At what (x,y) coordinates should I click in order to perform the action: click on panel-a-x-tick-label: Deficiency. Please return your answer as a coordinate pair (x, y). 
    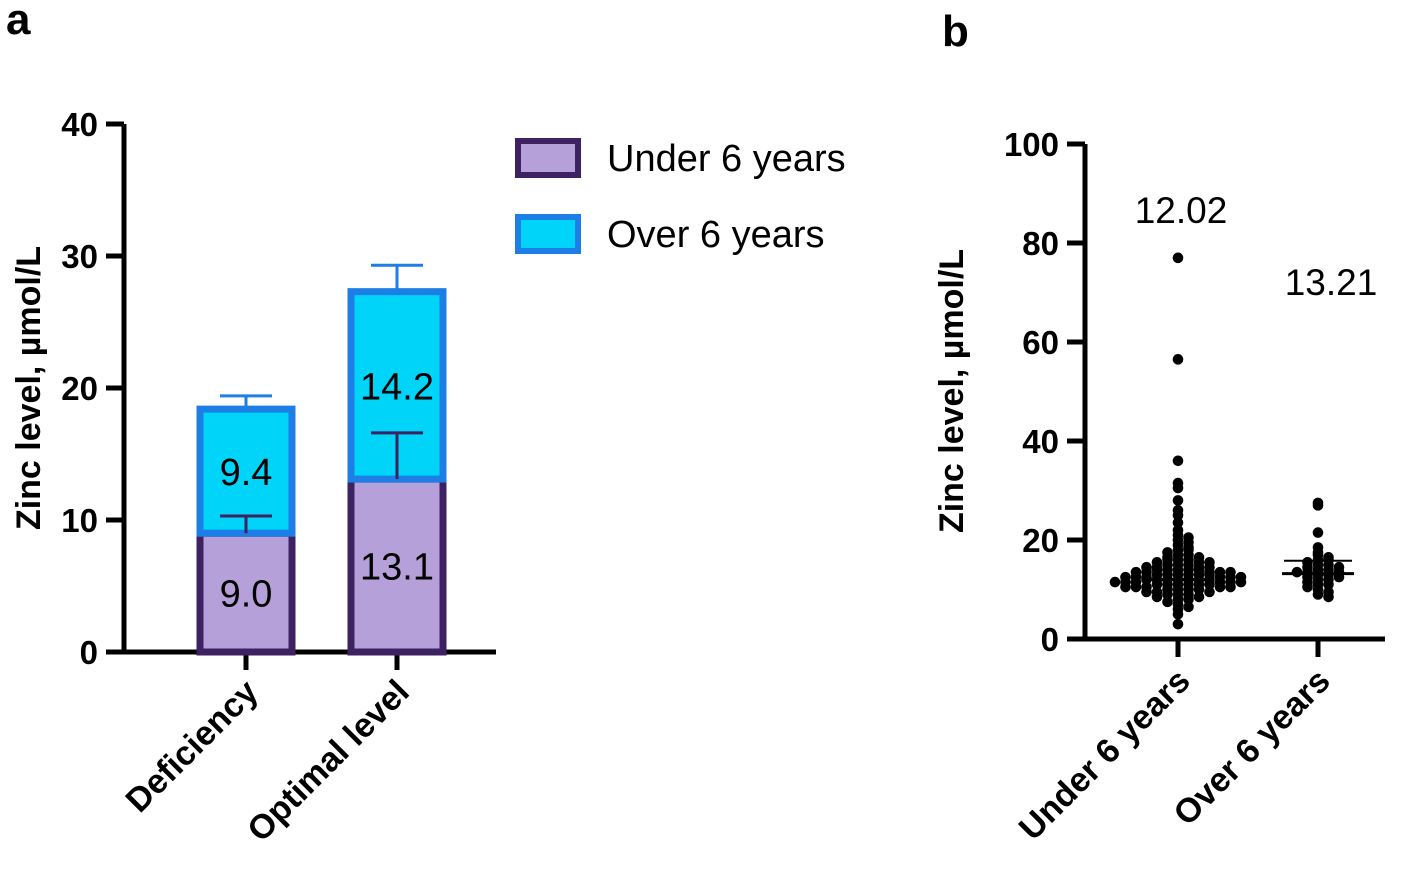
    Looking at the image, I should click on (192, 746).